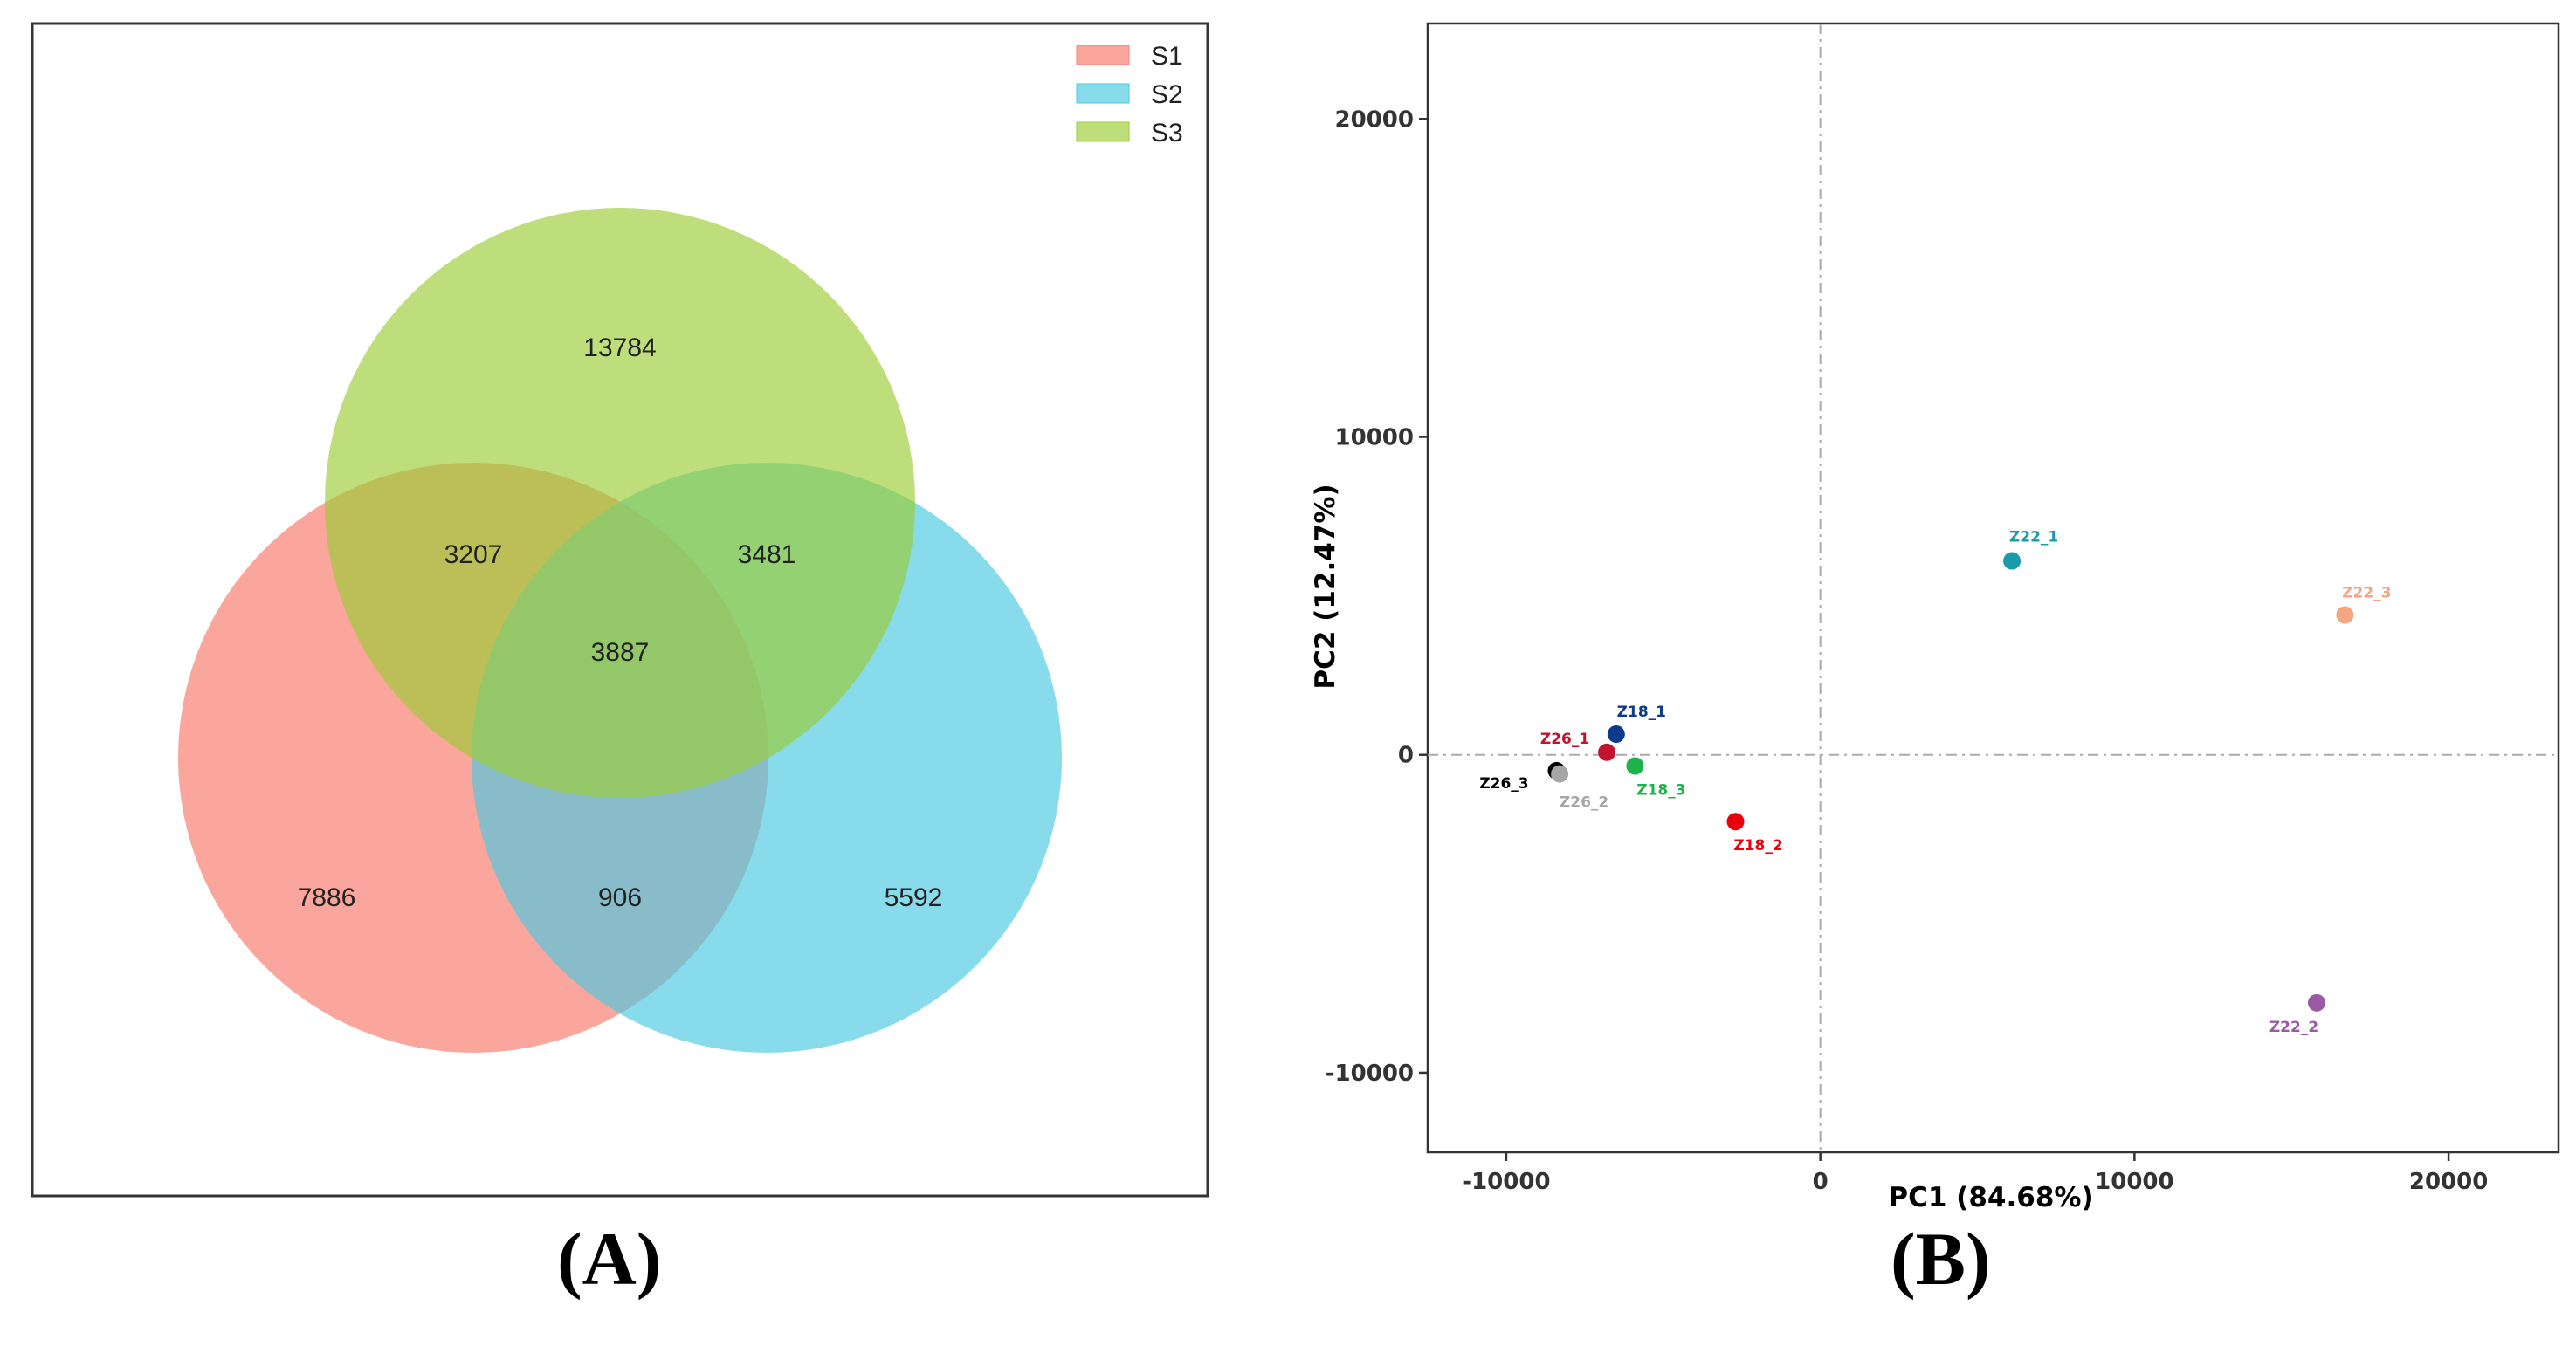  Describe the element at coordinates (2448, 1182) in the screenshot. I see `x-tick-label: 20000` at that location.